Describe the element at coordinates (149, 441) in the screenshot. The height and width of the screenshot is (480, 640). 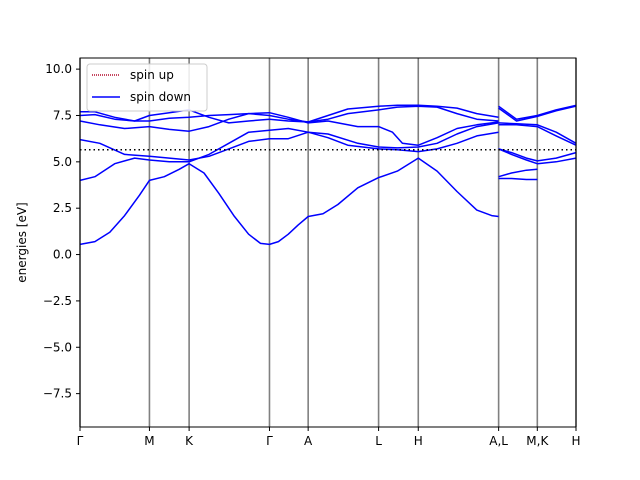
I see `x-tick-label: M` at that location.